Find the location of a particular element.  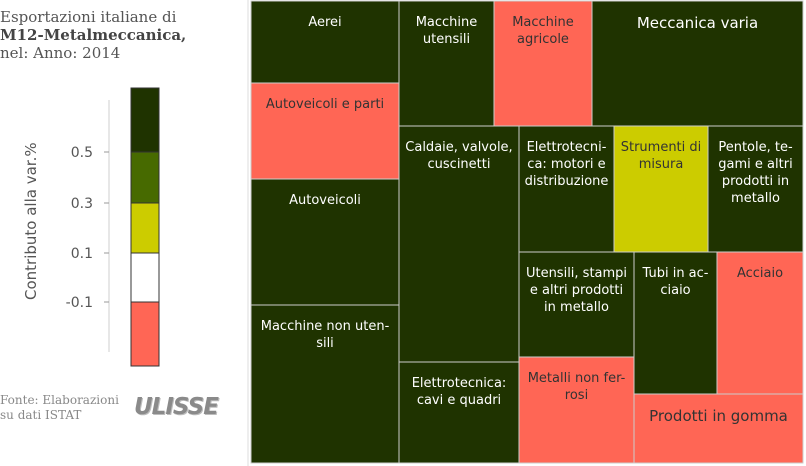

source-note: Fonte: Elaborazioni su dati ISTAT is located at coordinates (65, 408).